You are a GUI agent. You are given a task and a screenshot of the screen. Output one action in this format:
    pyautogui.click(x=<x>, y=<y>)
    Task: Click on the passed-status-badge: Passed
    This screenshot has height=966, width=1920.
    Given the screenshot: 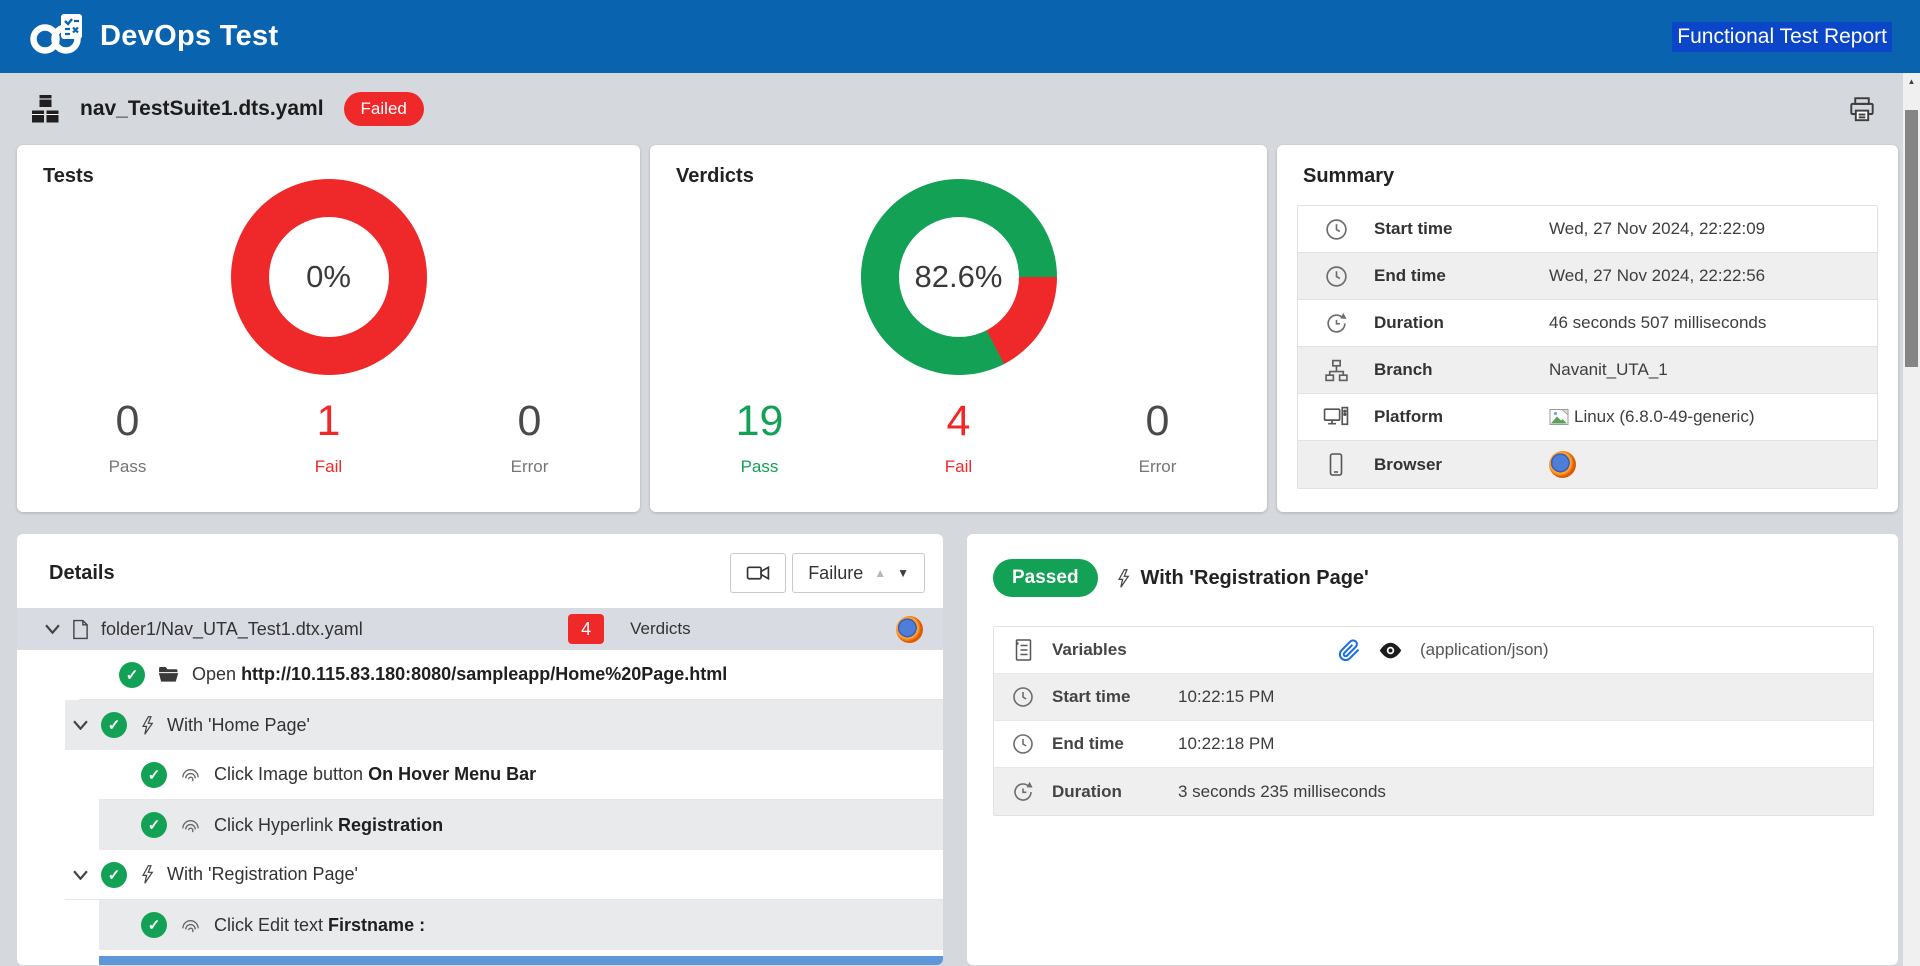 What is the action you would take?
    pyautogui.click(x=1045, y=578)
    